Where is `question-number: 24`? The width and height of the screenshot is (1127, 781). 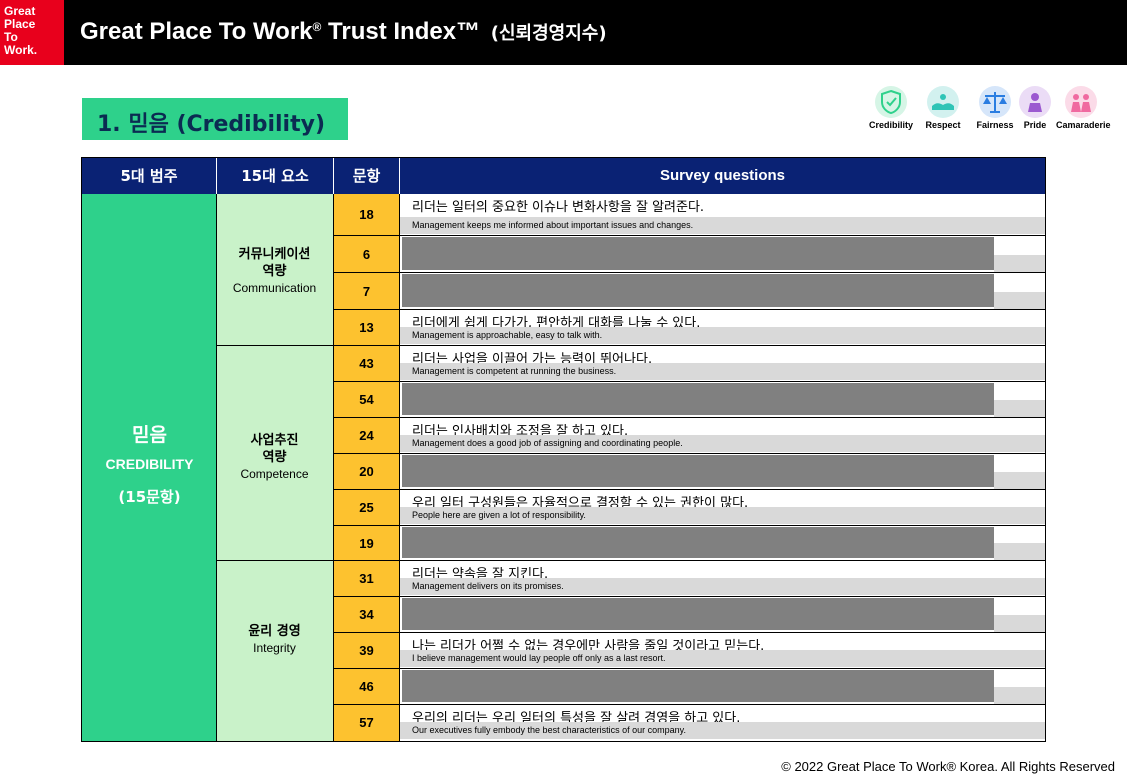
question-number: 24 is located at coordinates (367, 436).